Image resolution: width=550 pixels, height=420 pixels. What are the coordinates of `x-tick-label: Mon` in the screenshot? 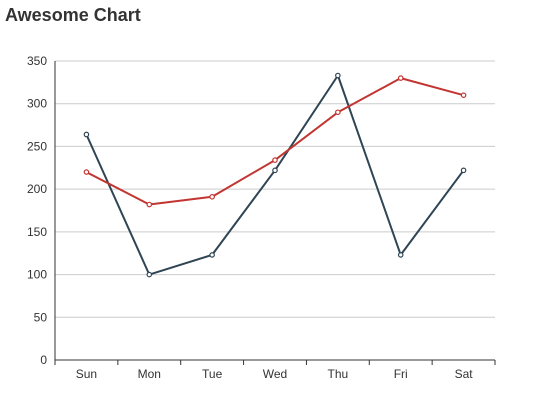 It's located at (149, 374).